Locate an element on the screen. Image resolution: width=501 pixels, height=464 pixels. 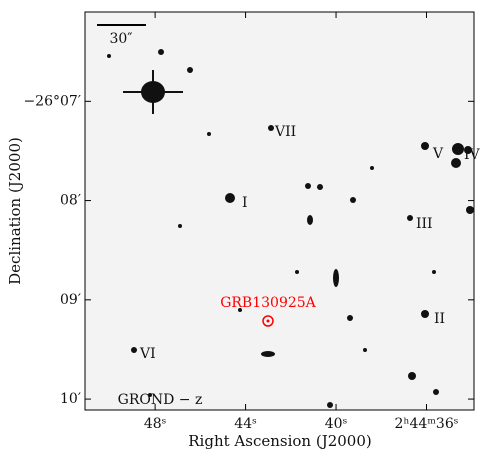
source-label: I is located at coordinates (245, 203).